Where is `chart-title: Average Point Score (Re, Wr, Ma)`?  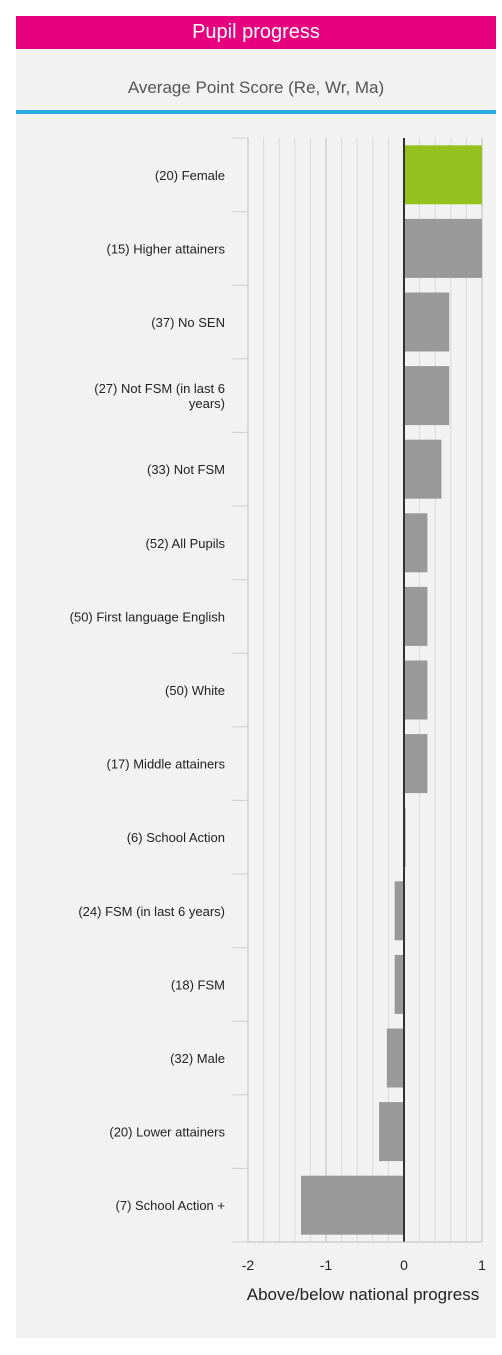
chart-title: Average Point Score (Re, Wr, Ma) is located at coordinates (256, 87).